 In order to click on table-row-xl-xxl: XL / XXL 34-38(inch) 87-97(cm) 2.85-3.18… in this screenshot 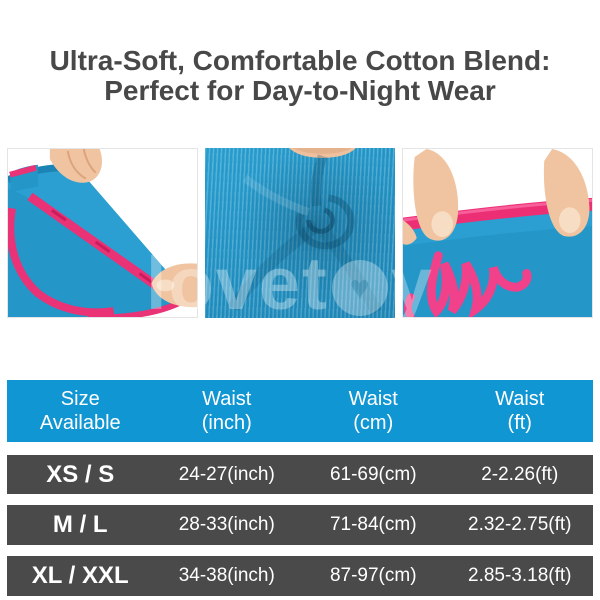, I will do `click(300, 576)`.